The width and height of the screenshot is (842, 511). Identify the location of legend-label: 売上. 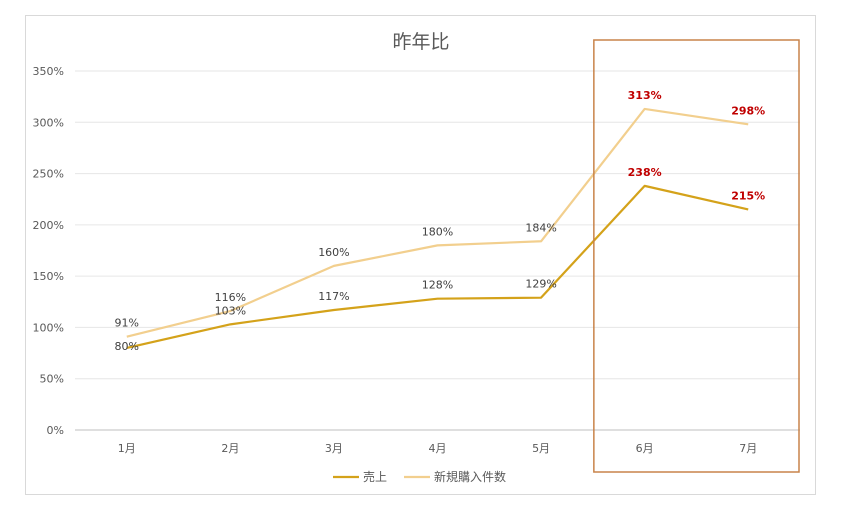
(375, 476).